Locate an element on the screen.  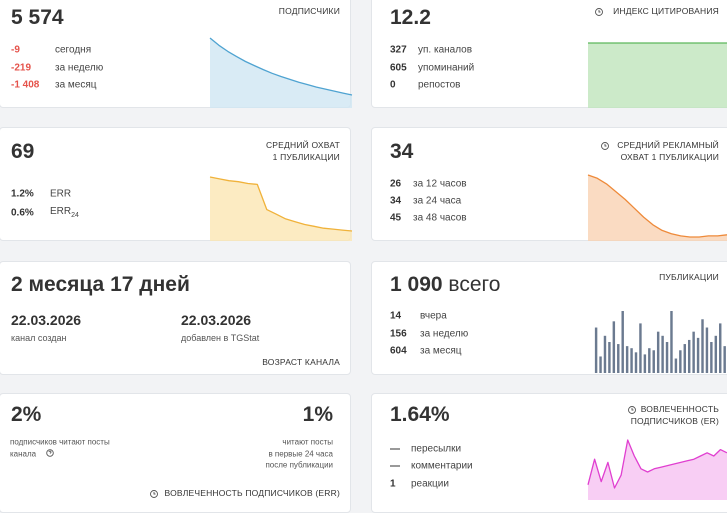
stat-value: 605 is located at coordinates (398, 68).